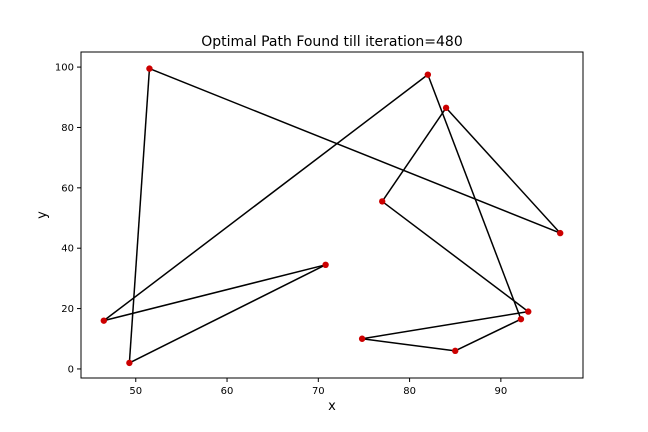 This screenshot has height=432, width=648. What do you see at coordinates (227, 391) in the screenshot?
I see `x-tick-label: 60` at bounding box center [227, 391].